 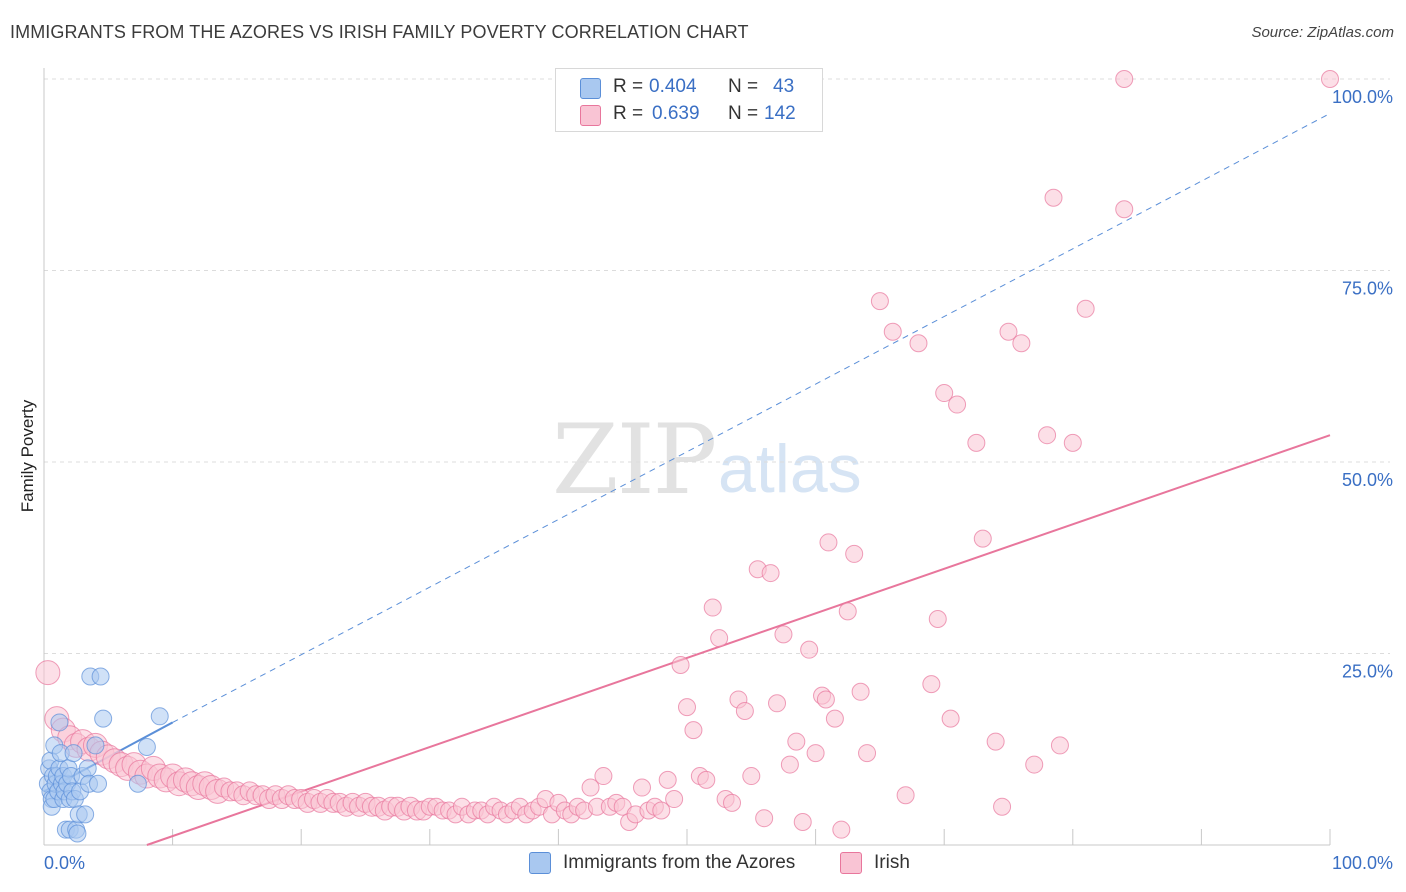 I want to click on y-tick-label: 25.0%, so click(x=1367, y=672).